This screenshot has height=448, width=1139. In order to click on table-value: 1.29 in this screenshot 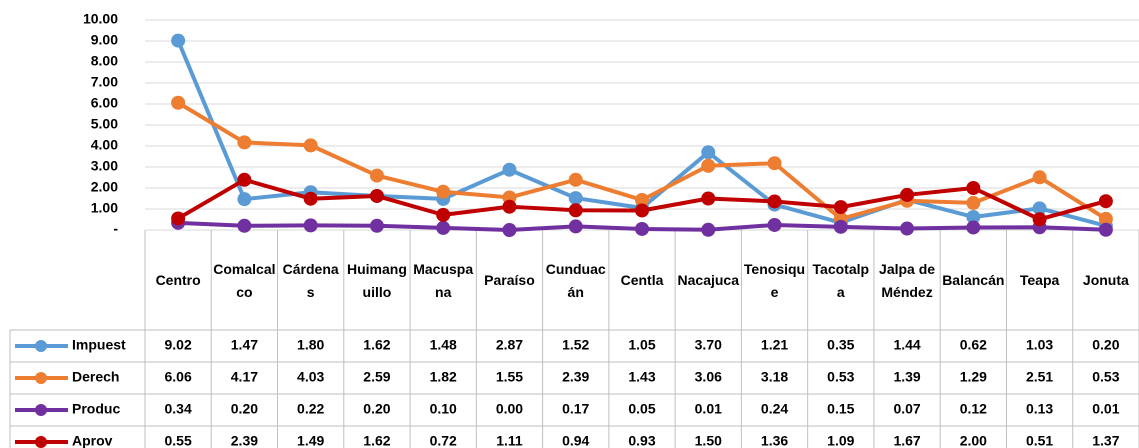, I will do `click(973, 377)`.